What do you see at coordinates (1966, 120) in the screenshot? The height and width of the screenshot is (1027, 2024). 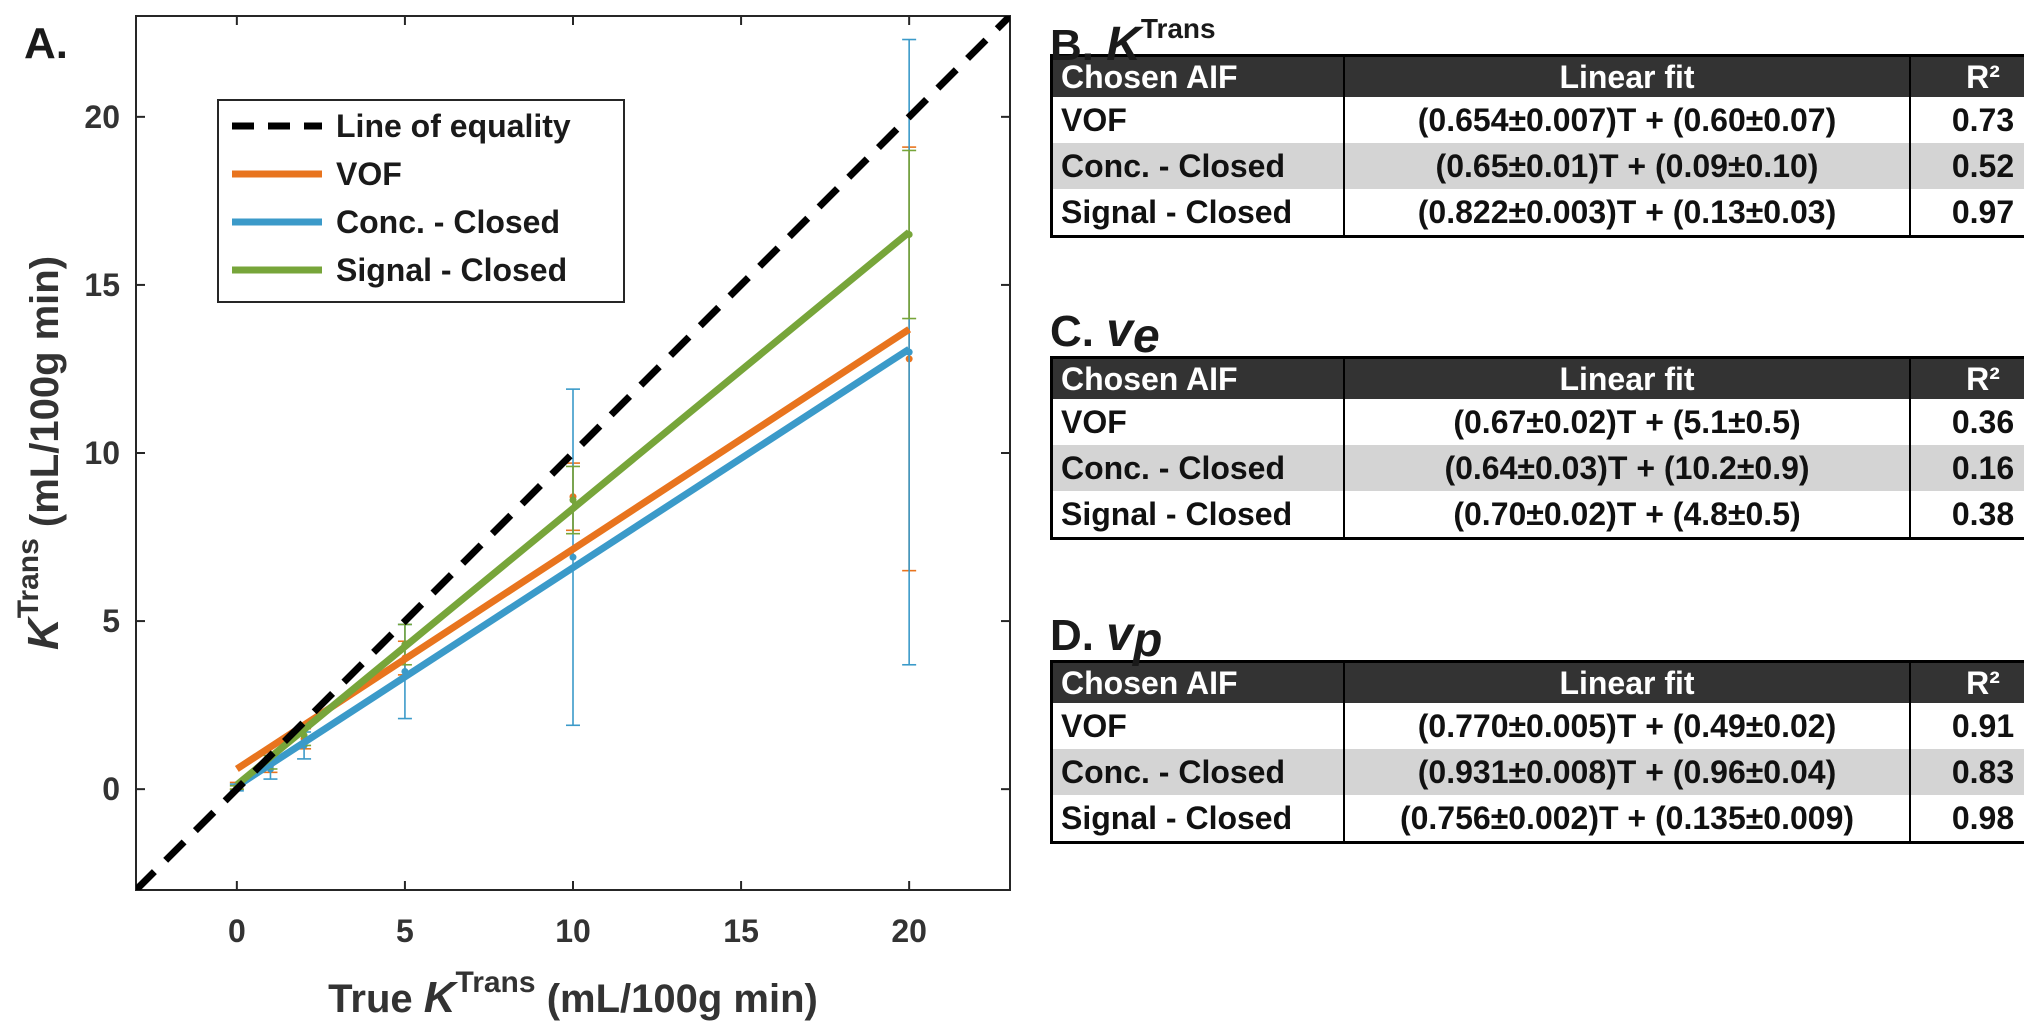 I see `cell-r2: 0.73` at bounding box center [1966, 120].